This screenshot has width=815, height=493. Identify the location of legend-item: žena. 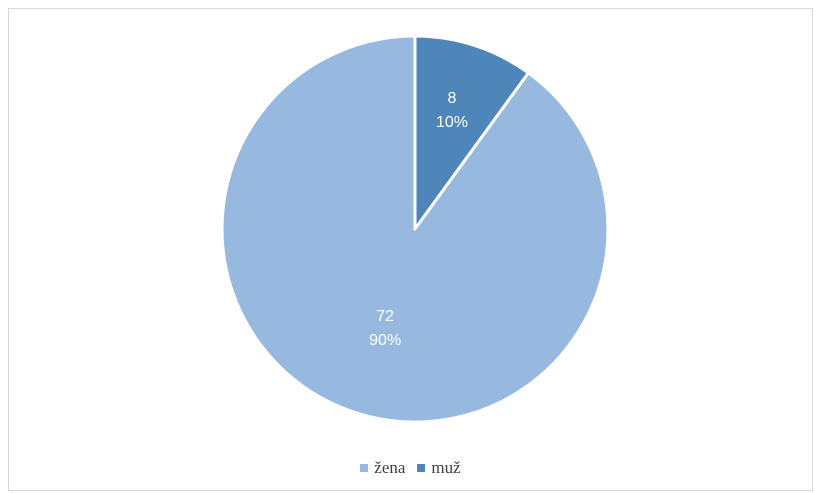
(382, 468).